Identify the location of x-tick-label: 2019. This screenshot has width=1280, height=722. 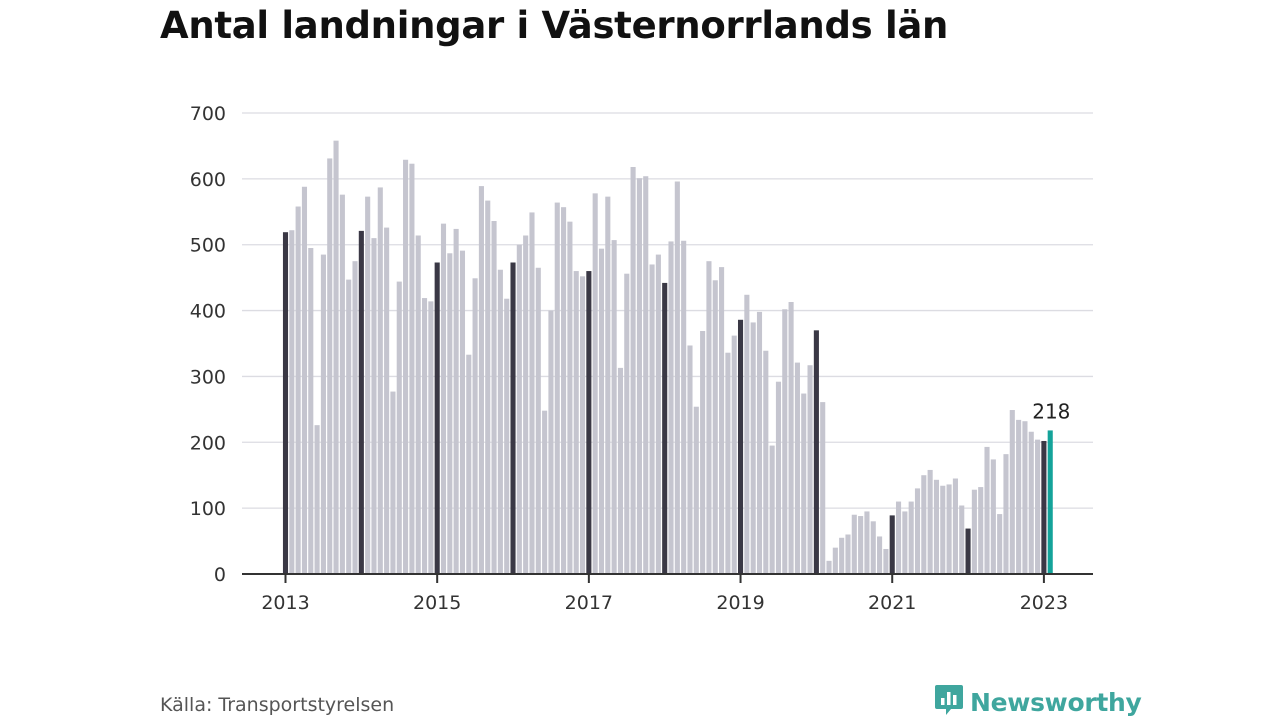
(740, 603).